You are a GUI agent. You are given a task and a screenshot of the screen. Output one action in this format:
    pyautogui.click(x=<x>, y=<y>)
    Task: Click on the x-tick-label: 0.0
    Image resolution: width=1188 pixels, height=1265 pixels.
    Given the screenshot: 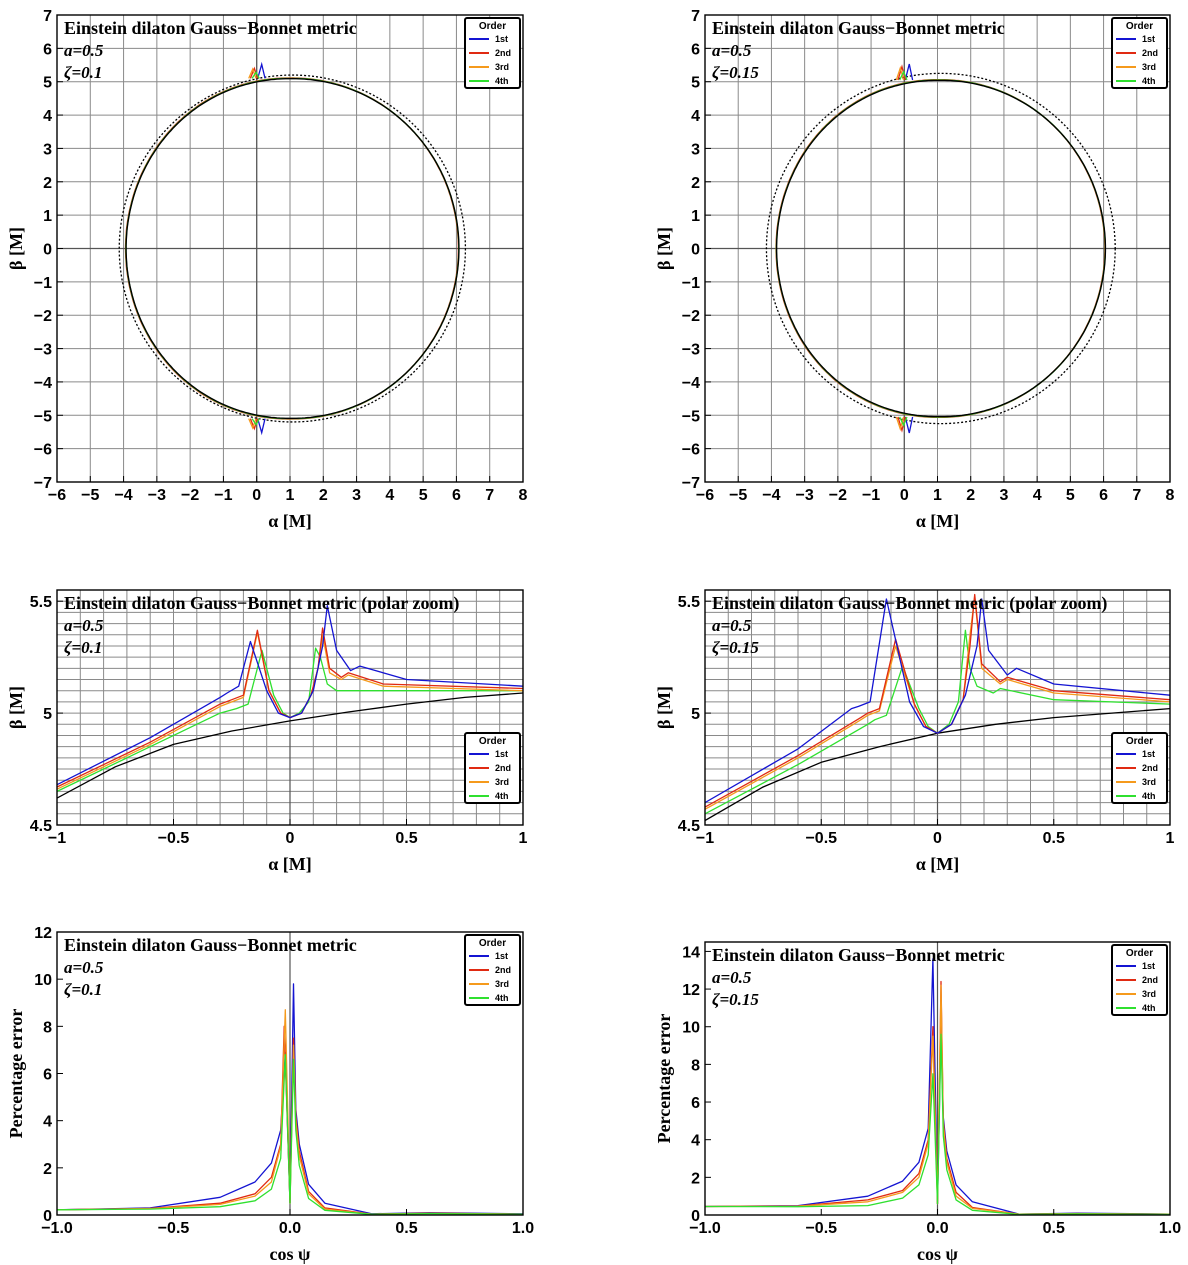 What is the action you would take?
    pyautogui.click(x=937, y=1228)
    